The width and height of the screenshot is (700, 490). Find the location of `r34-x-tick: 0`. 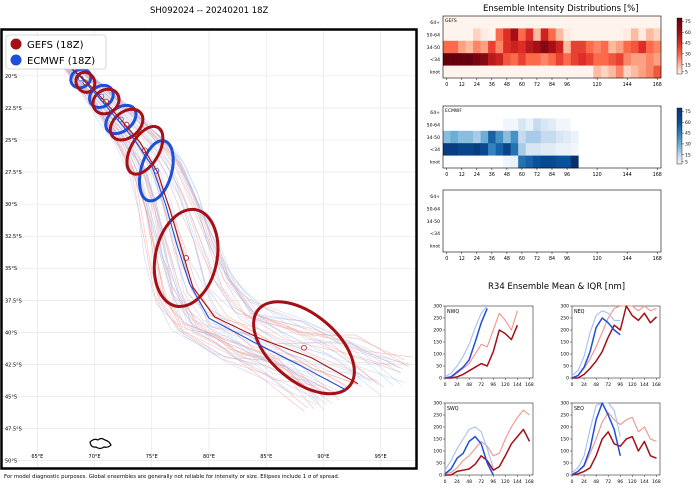

r34-x-tick: 0 is located at coordinates (572, 482).